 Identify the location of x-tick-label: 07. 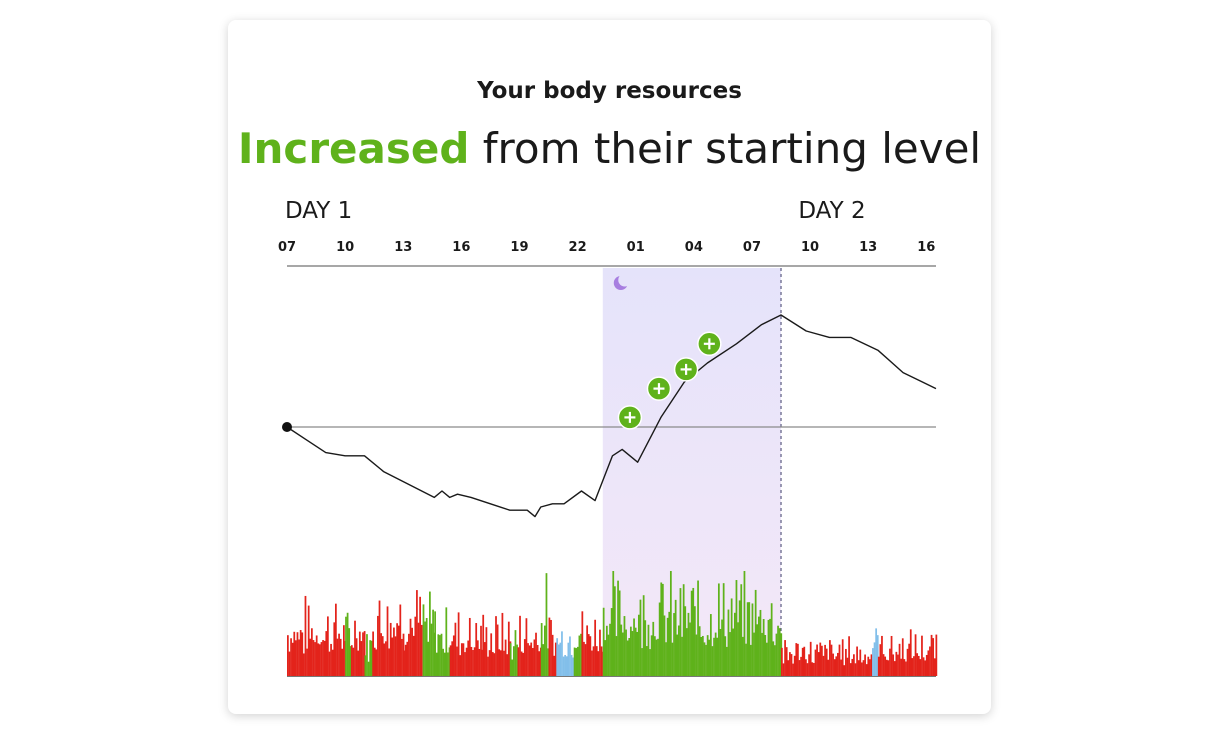
(752, 247).